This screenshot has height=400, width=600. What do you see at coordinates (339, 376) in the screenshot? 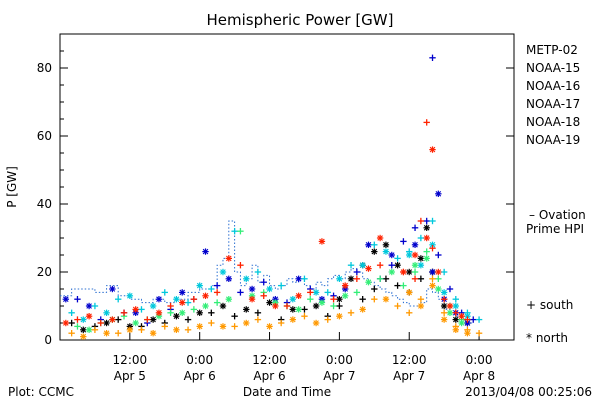
I see `x-tick-label-line2: Apr 7` at bounding box center [339, 376].